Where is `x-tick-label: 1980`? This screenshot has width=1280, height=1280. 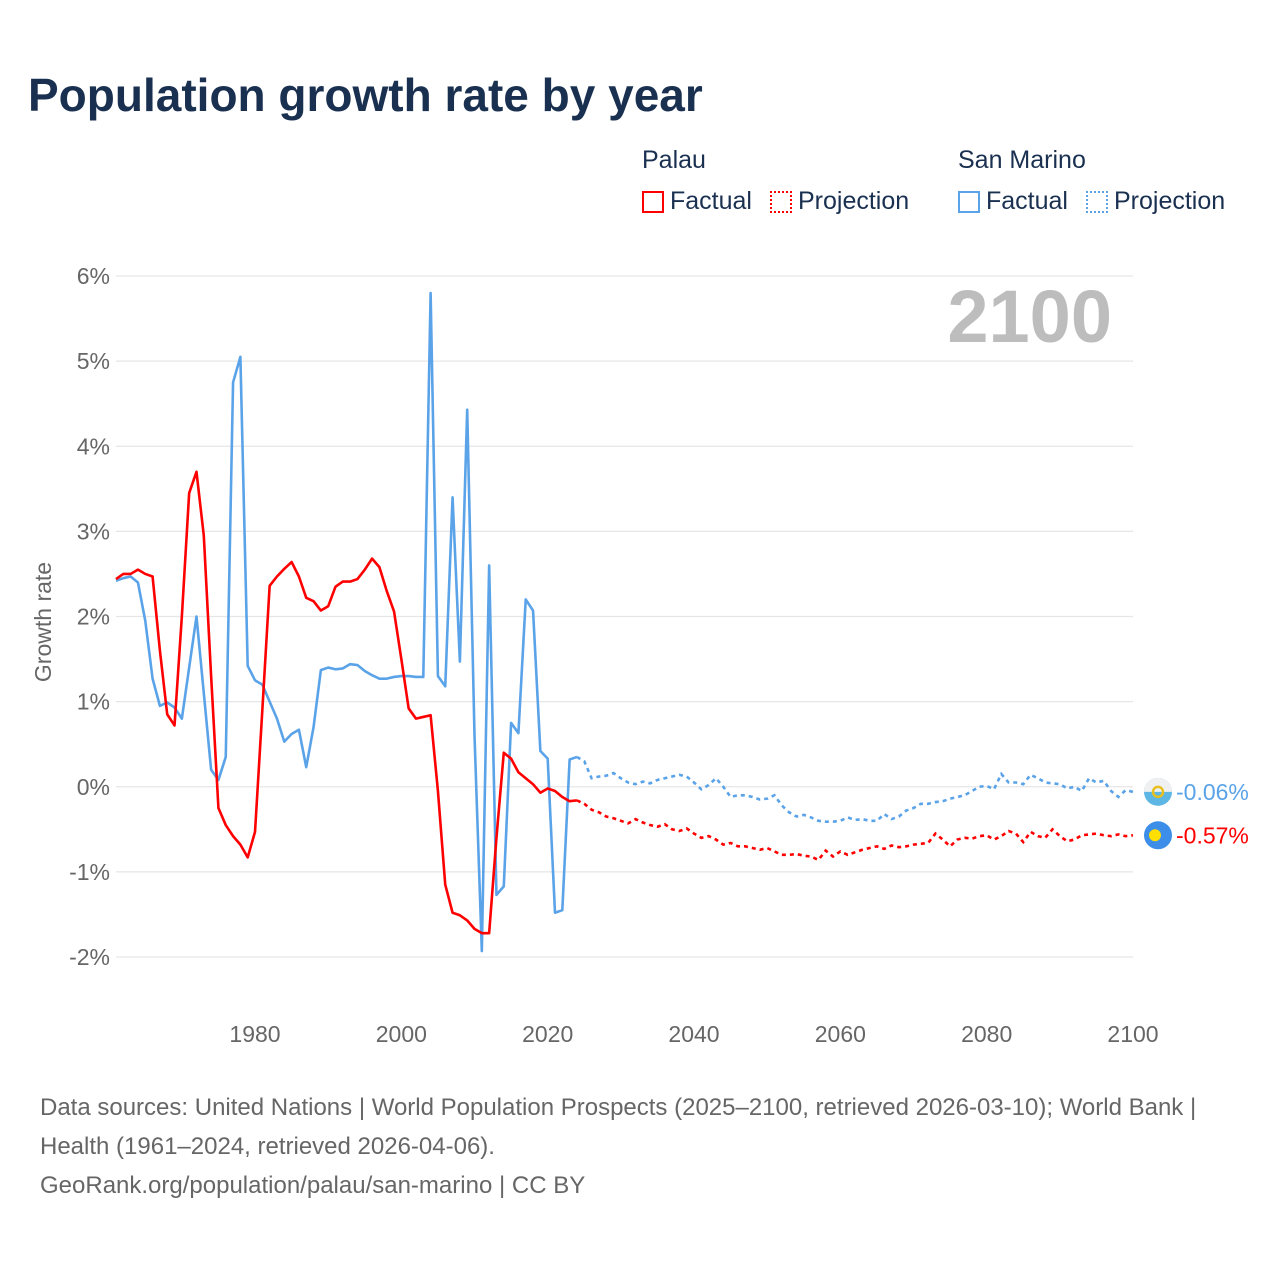 x-tick-label: 1980 is located at coordinates (254, 1034).